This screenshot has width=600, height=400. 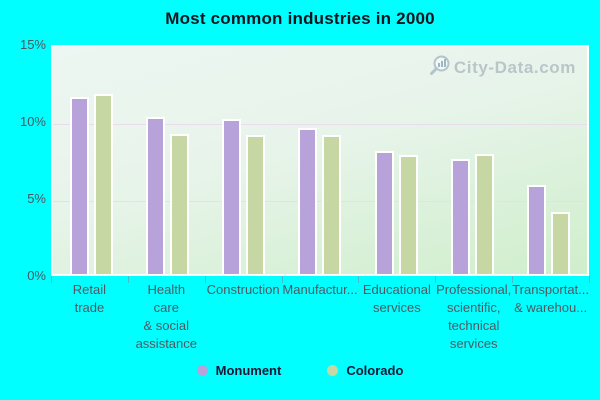 I want to click on x-axis-label-1: Health care & social assistance, so click(x=166, y=316).